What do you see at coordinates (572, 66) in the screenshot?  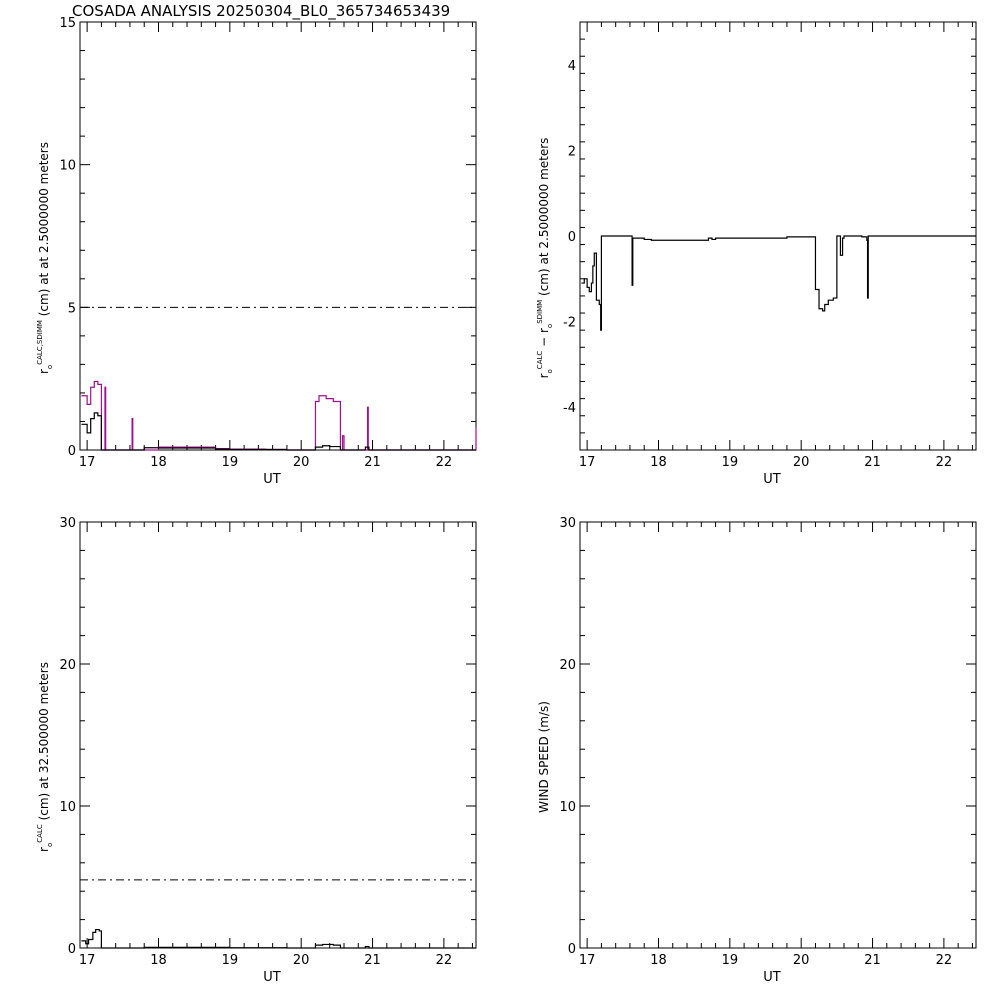 I see `y-tick-label: 4` at bounding box center [572, 66].